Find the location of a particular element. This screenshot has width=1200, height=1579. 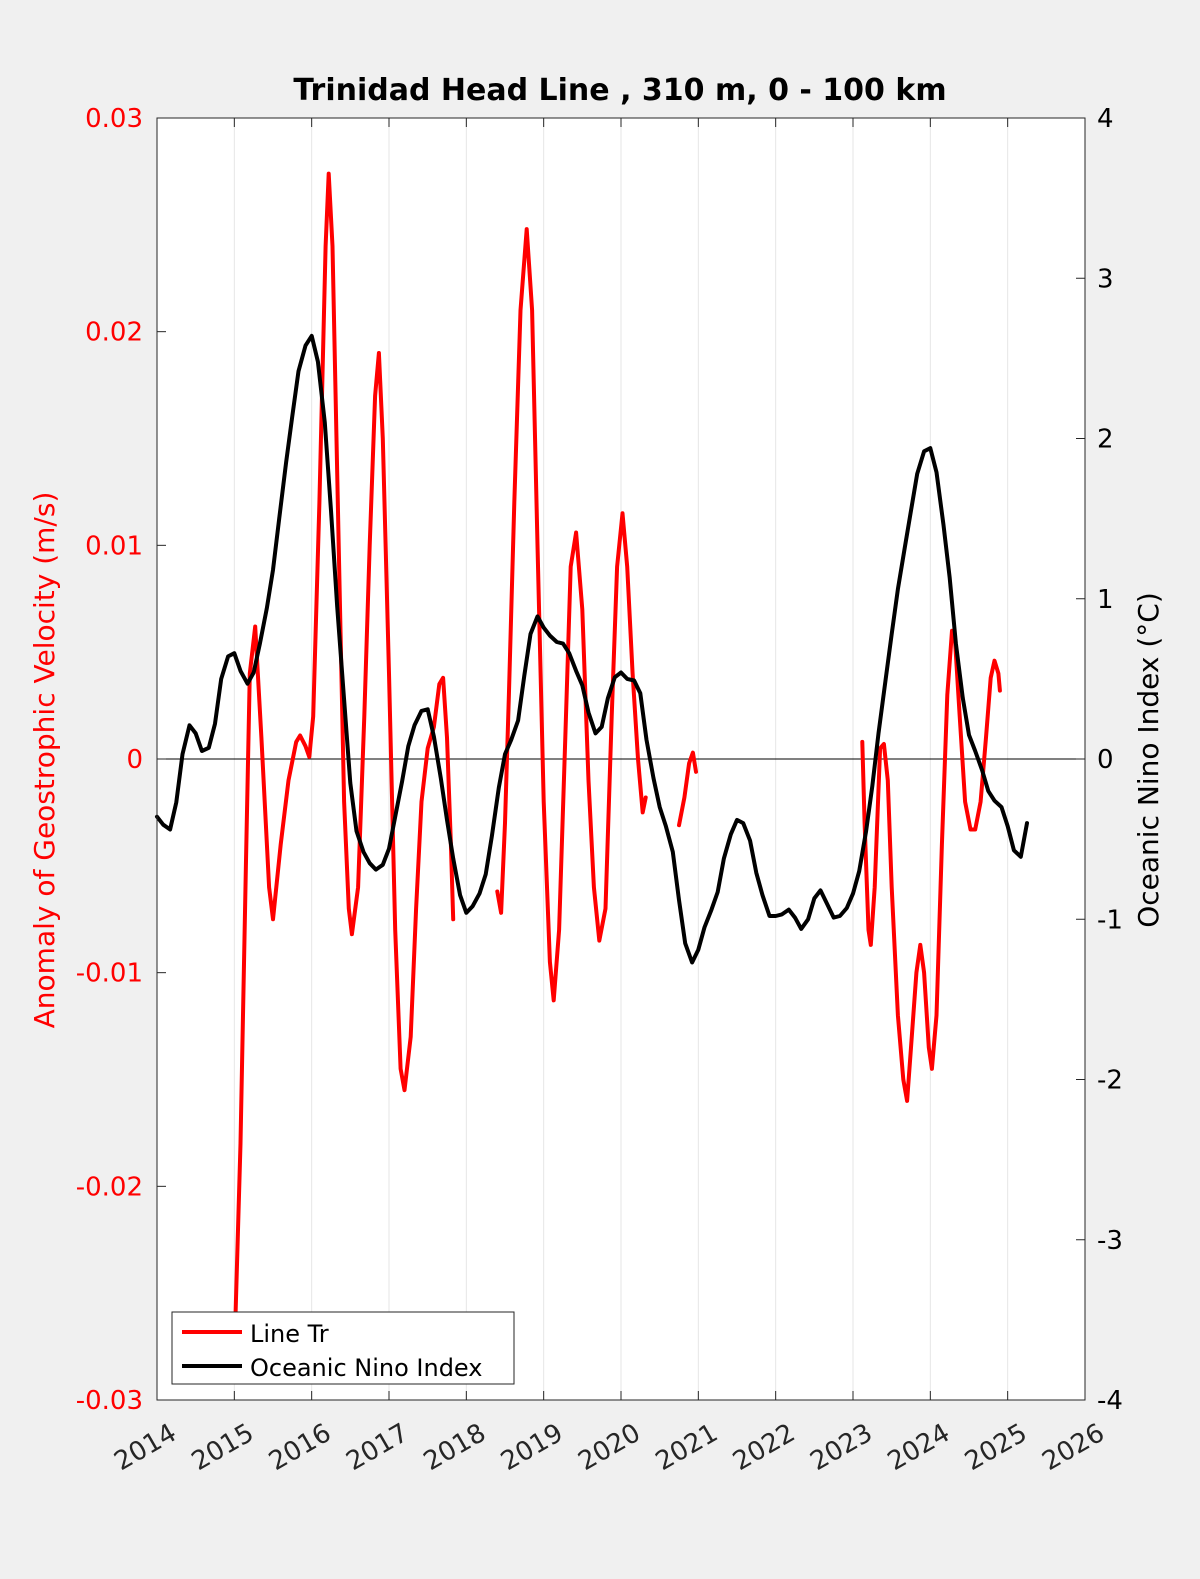

y-axis-left-label: Anomaly of Geostrophic Velocity (m/s) is located at coordinates (44, 760).